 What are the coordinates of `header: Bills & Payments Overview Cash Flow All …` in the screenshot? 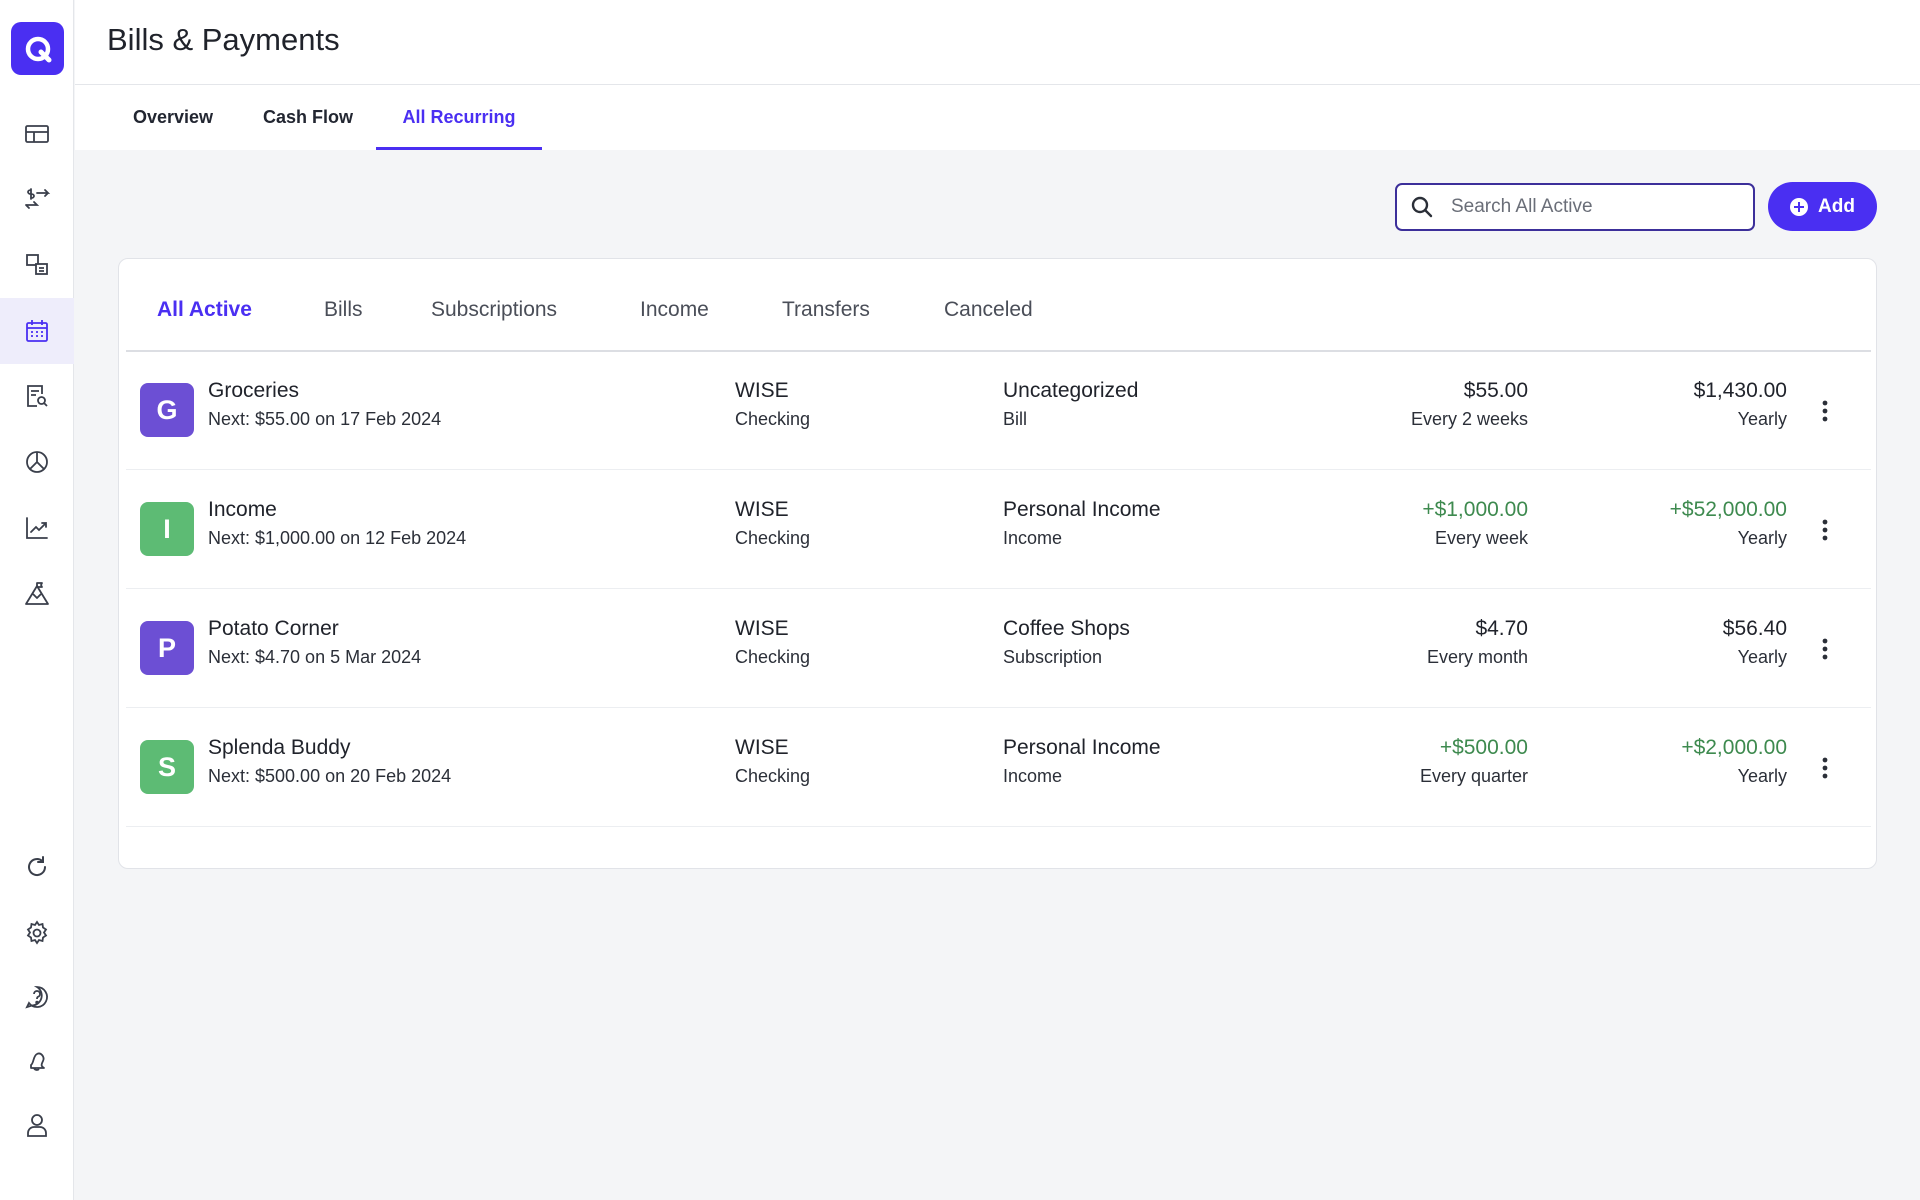 It's located at (997, 75).